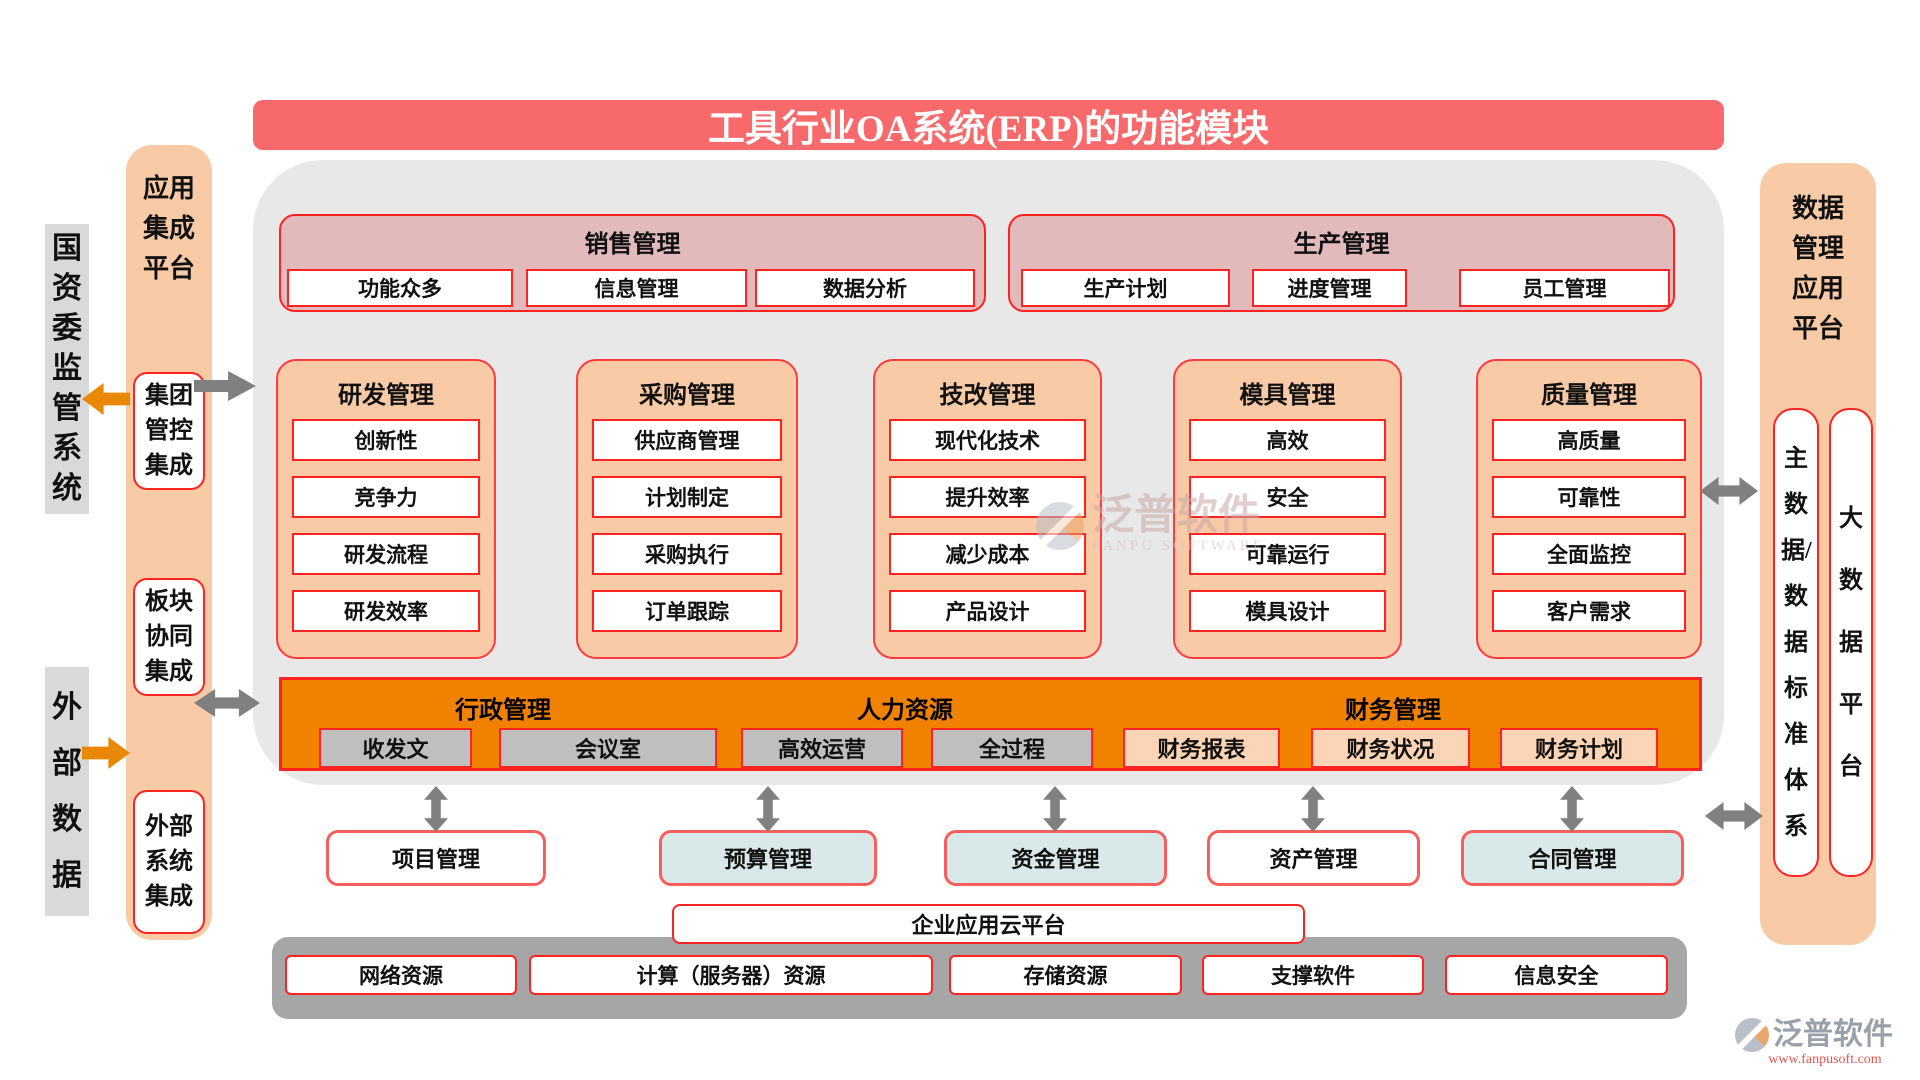 The height and width of the screenshot is (1080, 1920). I want to click on quality-item-box: 高质量, so click(1589, 440).